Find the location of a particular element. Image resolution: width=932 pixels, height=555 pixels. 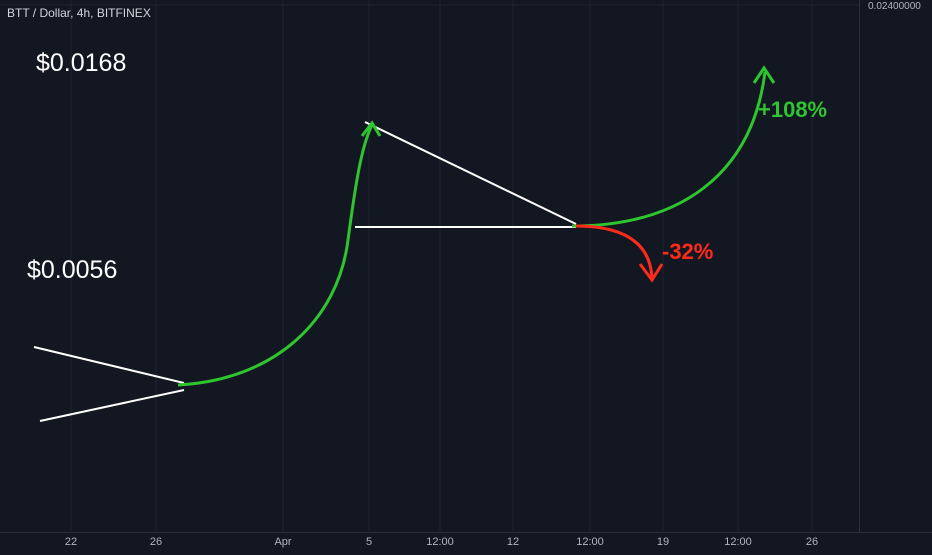

time-tick-label: Apr is located at coordinates (282, 542).